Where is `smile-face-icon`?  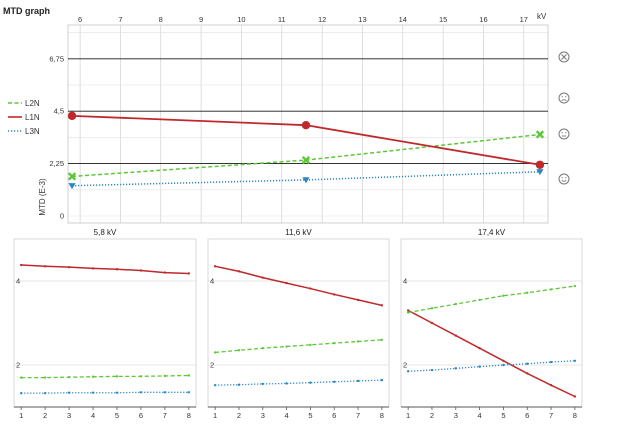 smile-face-icon is located at coordinates (564, 179).